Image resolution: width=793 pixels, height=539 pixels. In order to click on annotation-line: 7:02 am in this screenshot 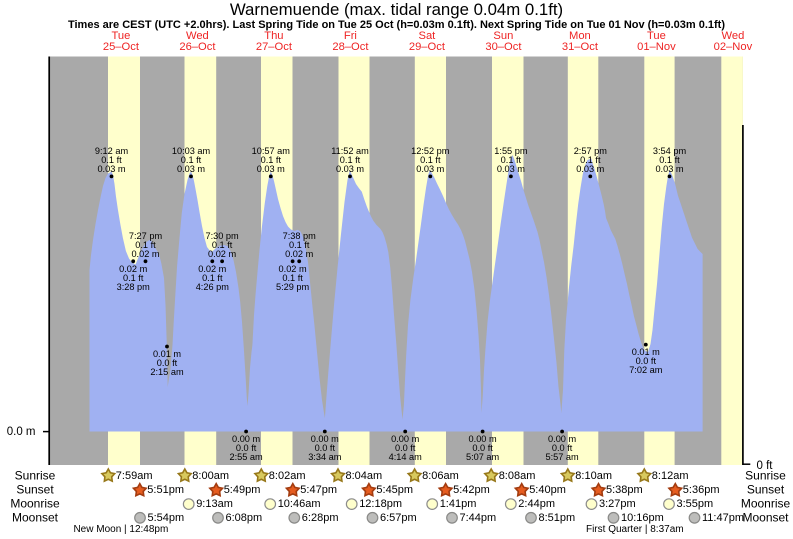, I will do `click(646, 370)`.